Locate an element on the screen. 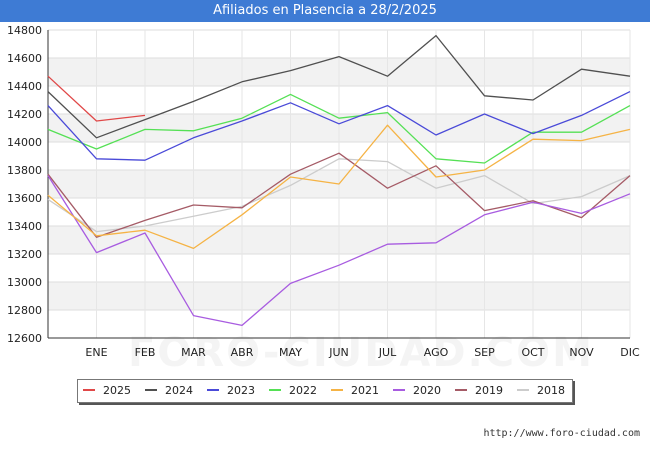 This screenshot has width=650, height=450. y-tick-label: 13000 is located at coordinates (24, 282).